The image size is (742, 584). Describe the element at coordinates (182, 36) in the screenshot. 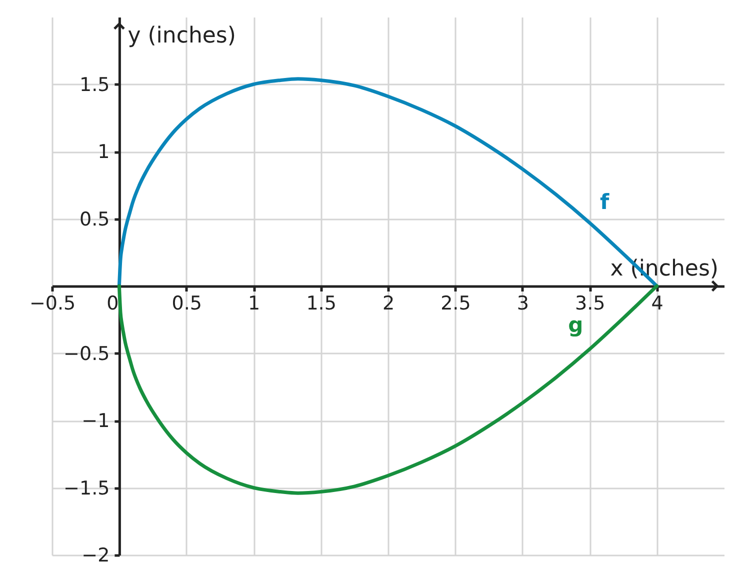

I see `y-axis-title: y (inches)` at that location.